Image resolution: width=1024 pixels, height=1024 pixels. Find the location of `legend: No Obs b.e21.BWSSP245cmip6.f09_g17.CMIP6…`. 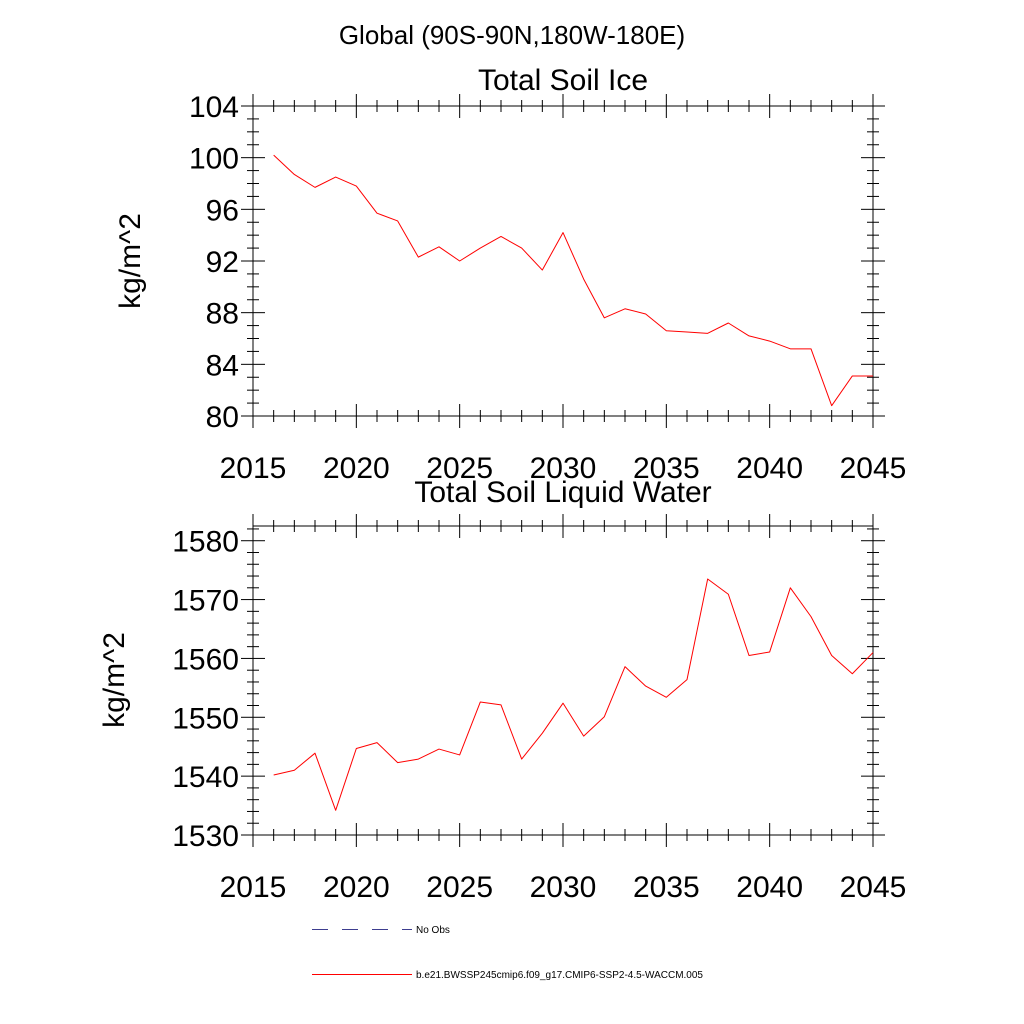

legend: No Obs b.e21.BWSSP245cmip6.f09_g17.CMIP6… is located at coordinates (507, 953).